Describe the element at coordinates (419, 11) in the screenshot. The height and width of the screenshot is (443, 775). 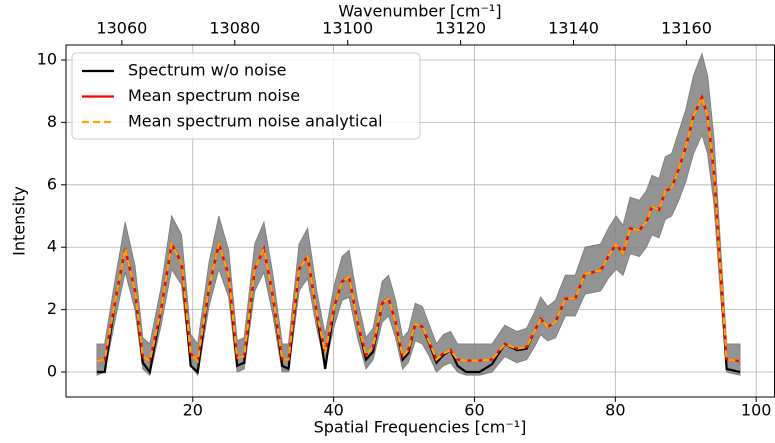
I see `x2-axis-title: Wavenumber [cm⁻¹]` at that location.